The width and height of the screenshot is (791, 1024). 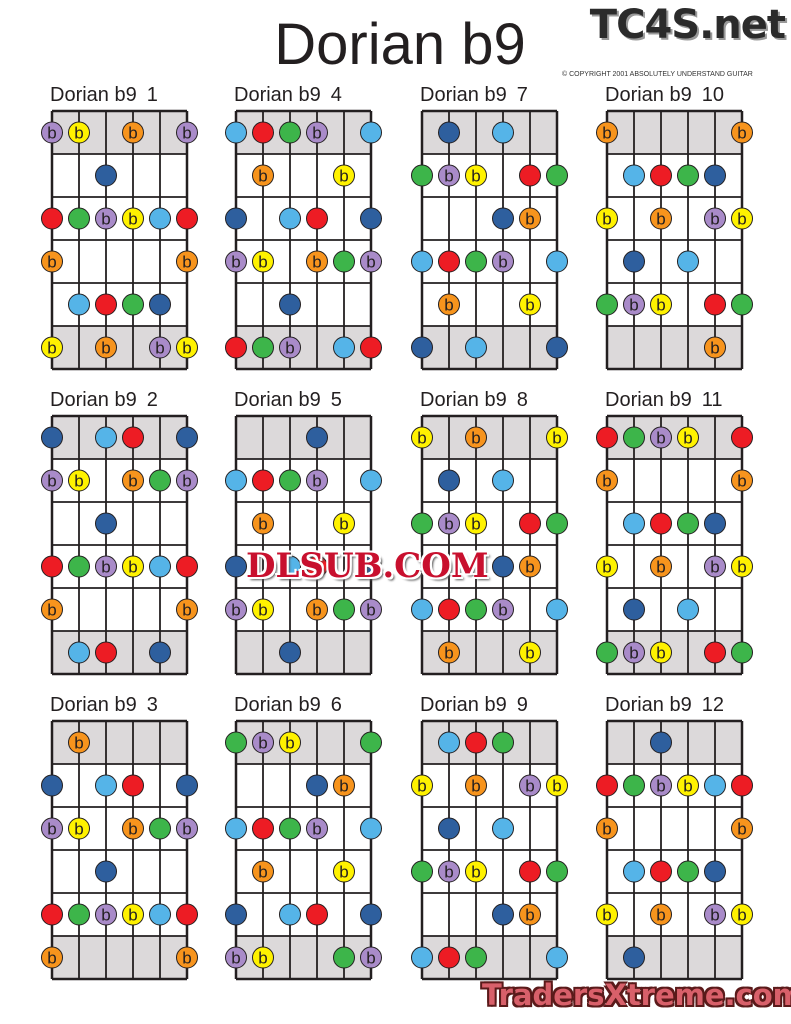 I want to click on diagram-number: 11, so click(x=712, y=400).